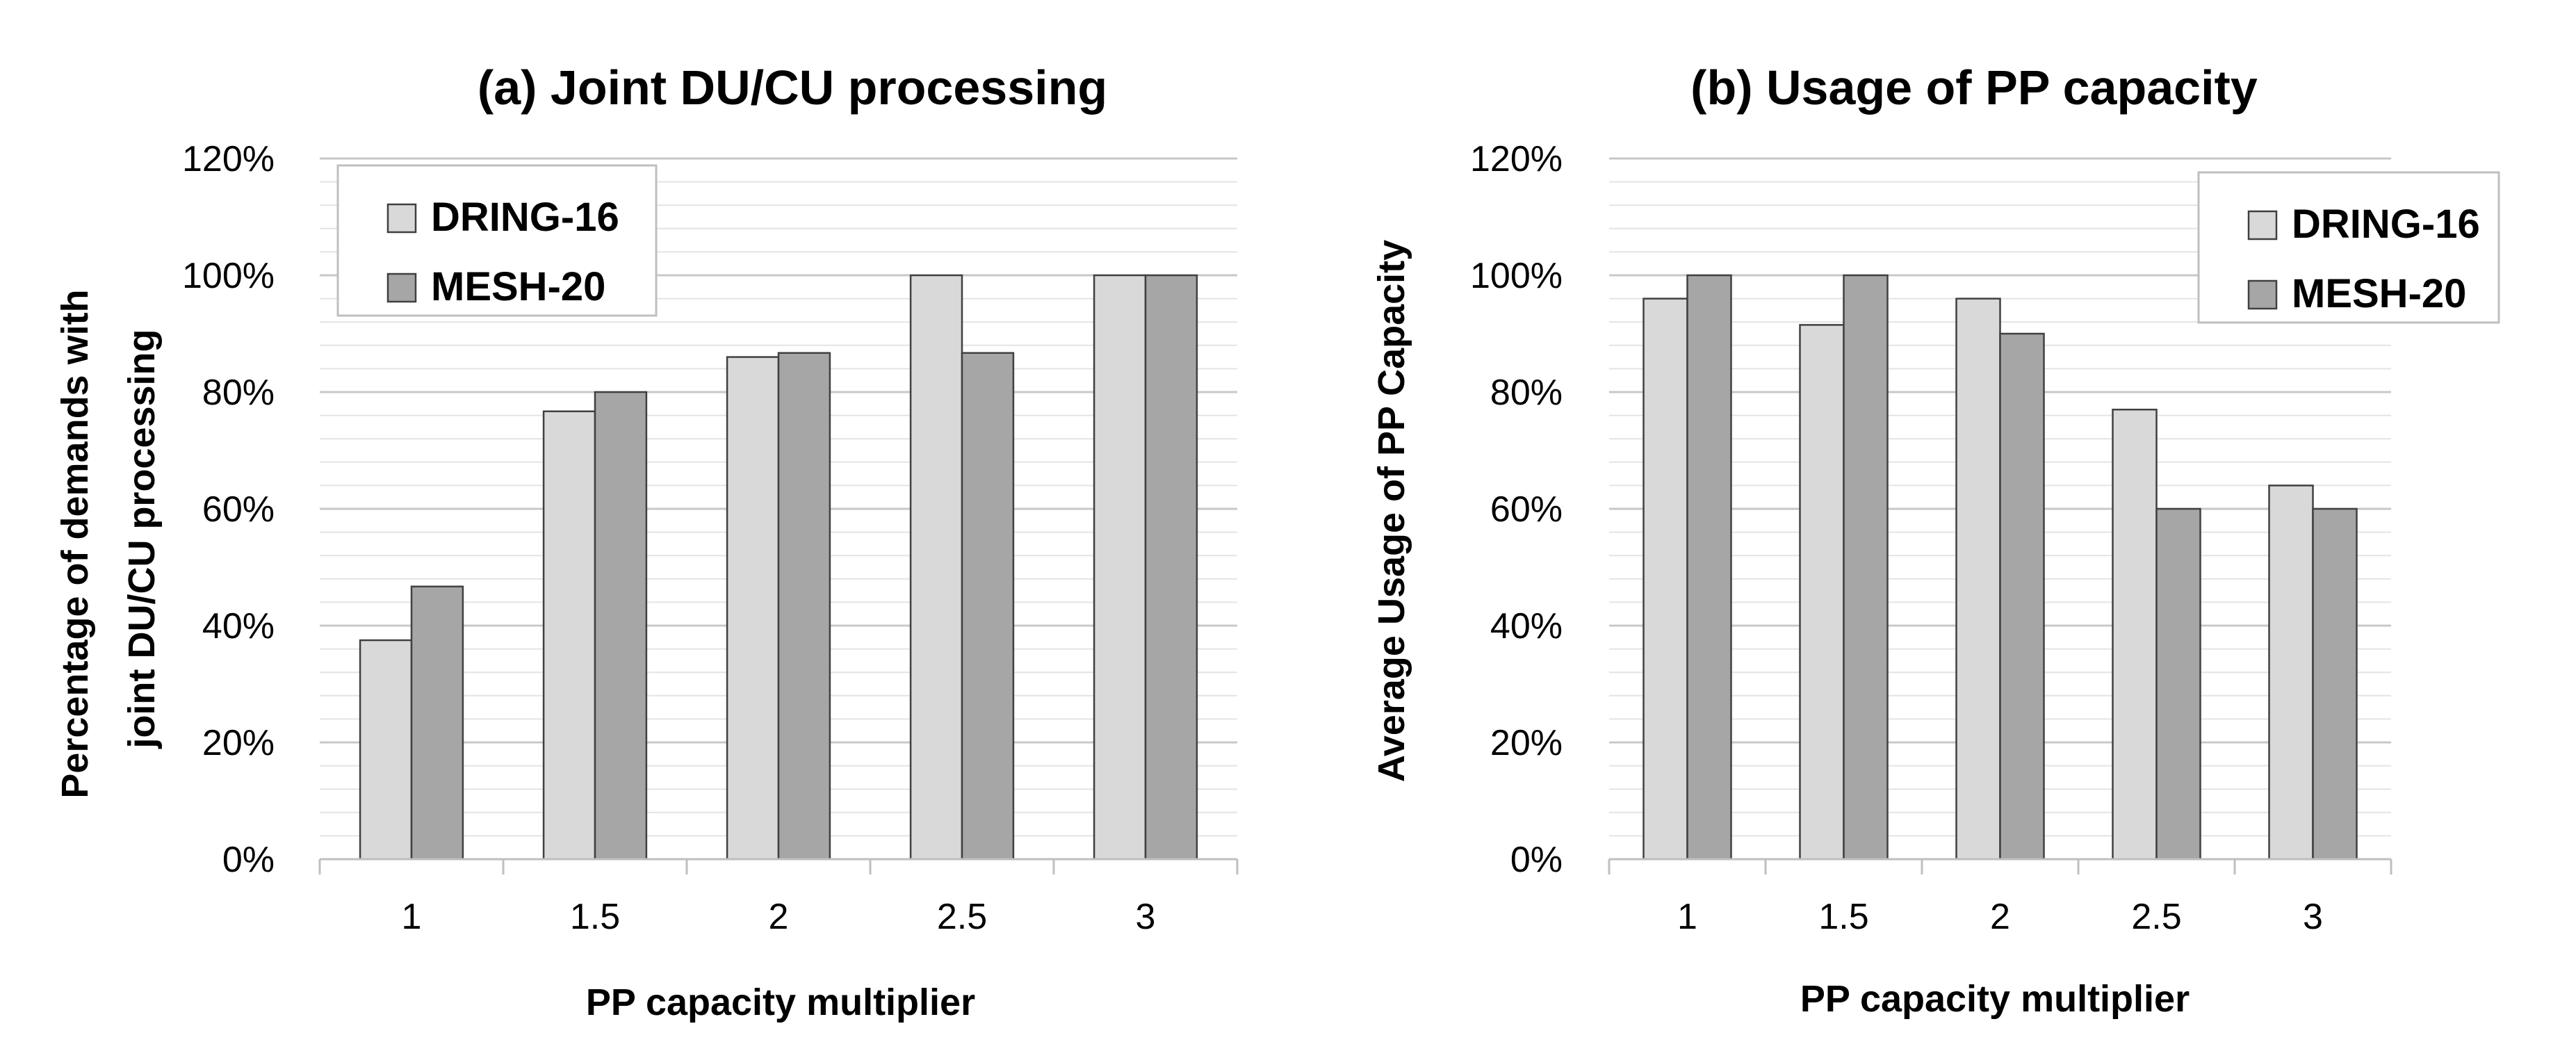 This screenshot has width=2576, height=1058. Describe the element at coordinates (1995, 999) in the screenshot. I see `chart-b-x-axis-label: PP capacity multiplier` at that location.